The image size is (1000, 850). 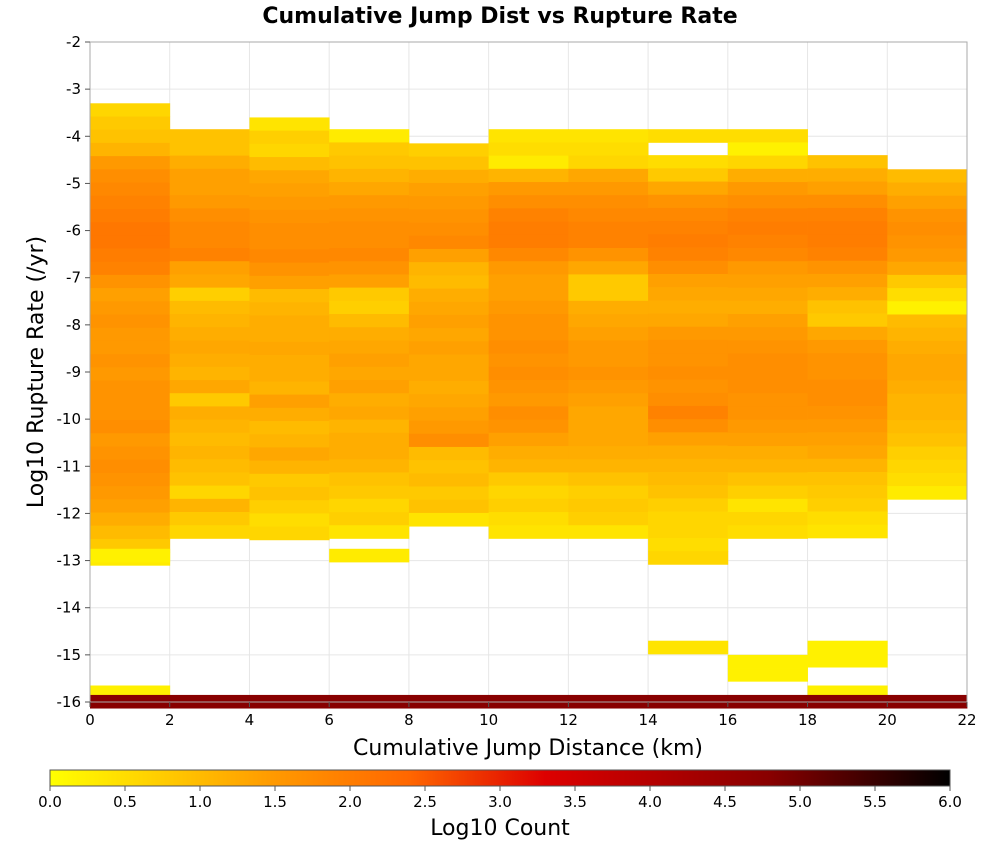 I want to click on x-tick-label: 12, so click(x=568, y=720).